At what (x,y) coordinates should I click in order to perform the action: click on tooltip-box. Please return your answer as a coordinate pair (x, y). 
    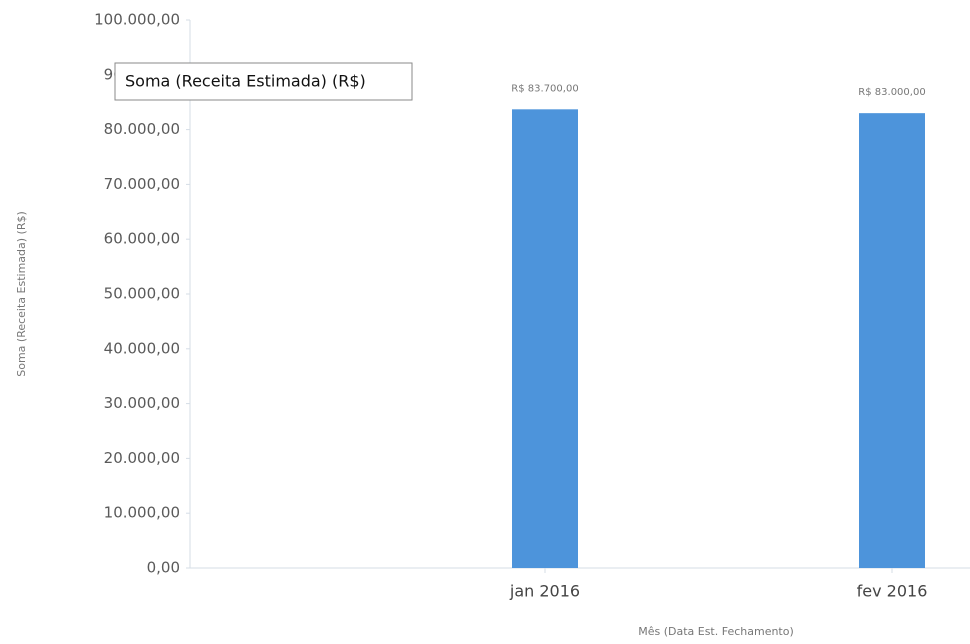
    Looking at the image, I should click on (263, 81).